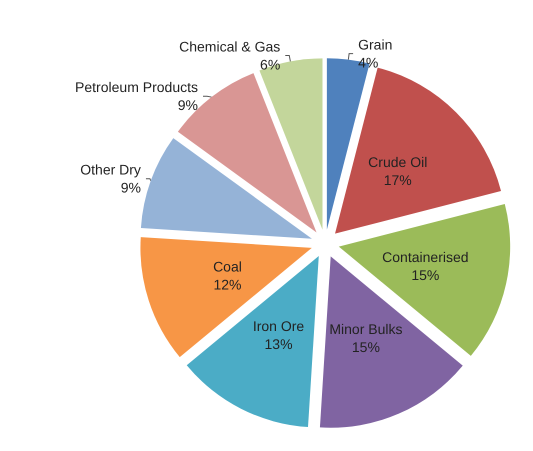 The image size is (533, 451). Describe the element at coordinates (136, 87) in the screenshot. I see `slice-label: Petroleum Products` at that location.